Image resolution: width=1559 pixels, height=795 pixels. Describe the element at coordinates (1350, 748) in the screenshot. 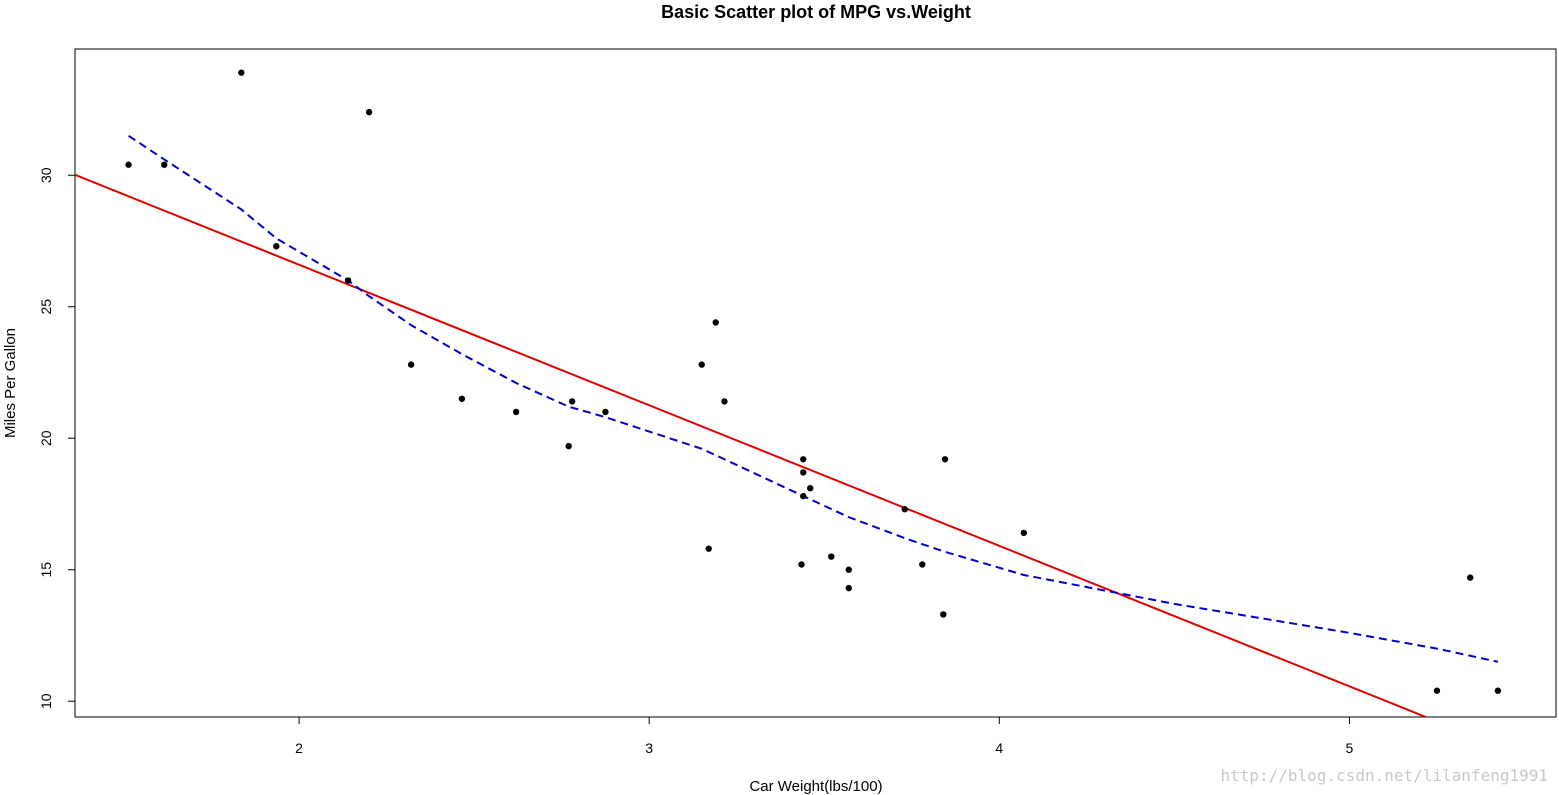

I see `x-tick-label: 5` at that location.